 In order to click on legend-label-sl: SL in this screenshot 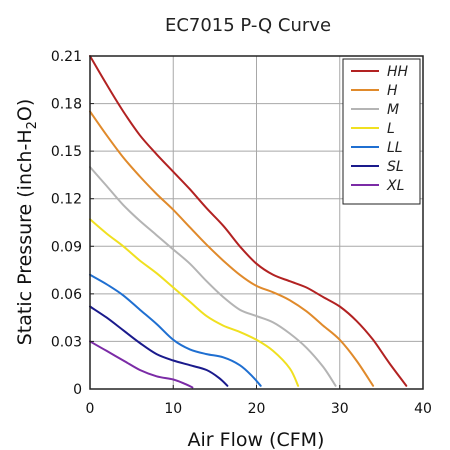, I will do `click(395, 167)`.